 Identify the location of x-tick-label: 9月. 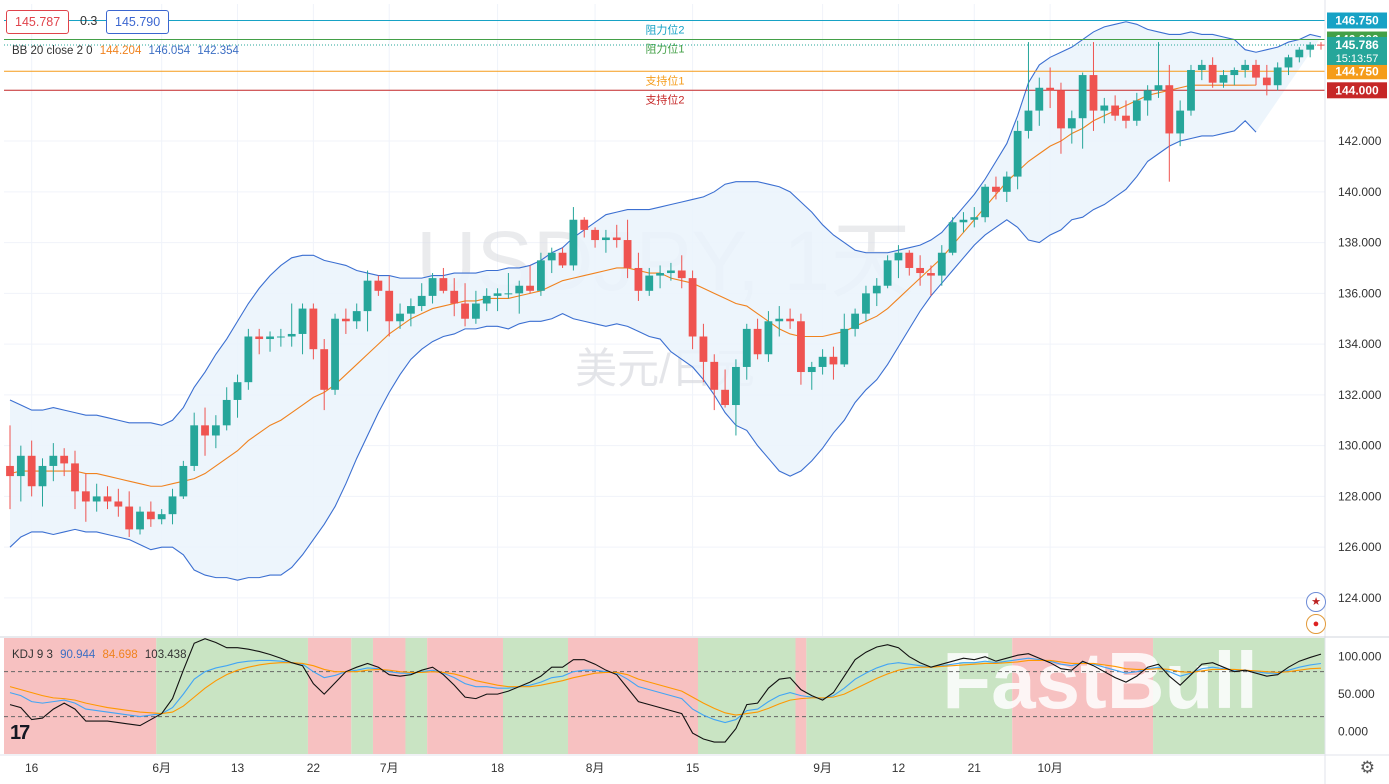
(822, 768).